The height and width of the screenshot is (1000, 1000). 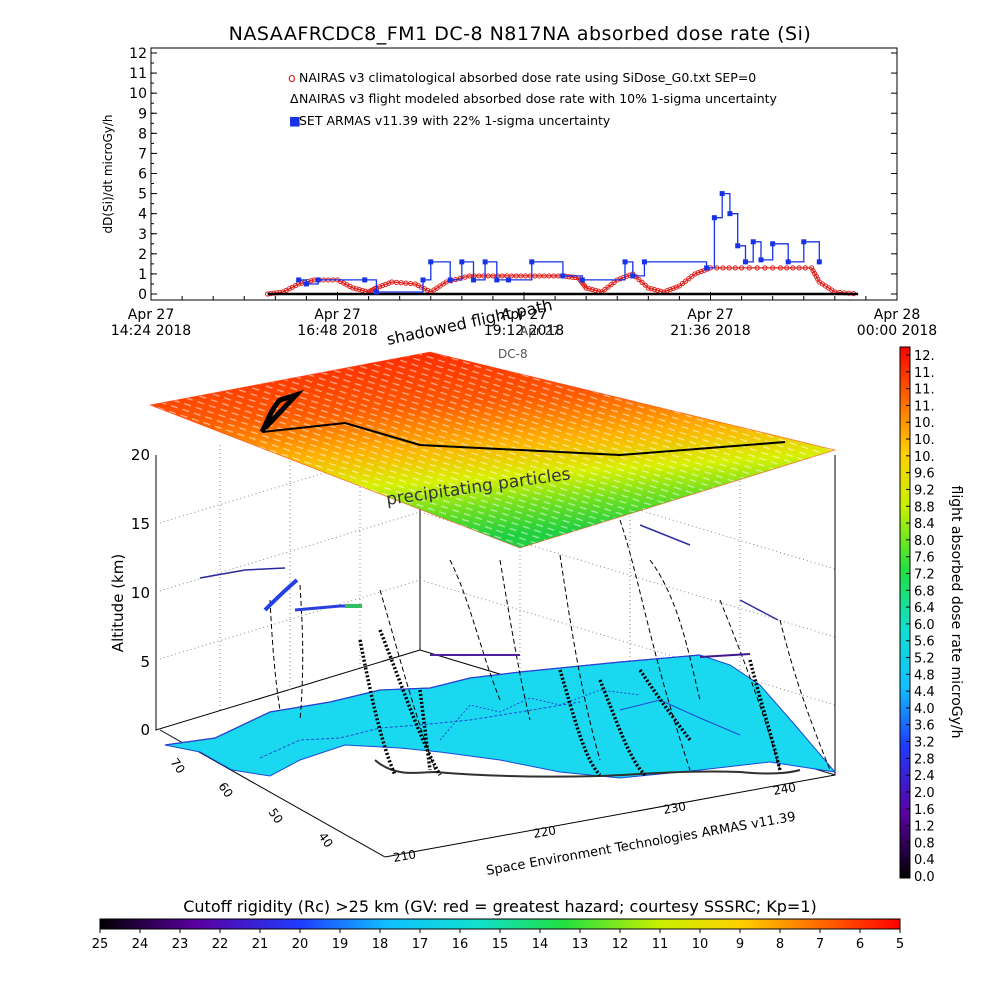 I want to click on y-tick-label: 11, so click(x=138, y=74).